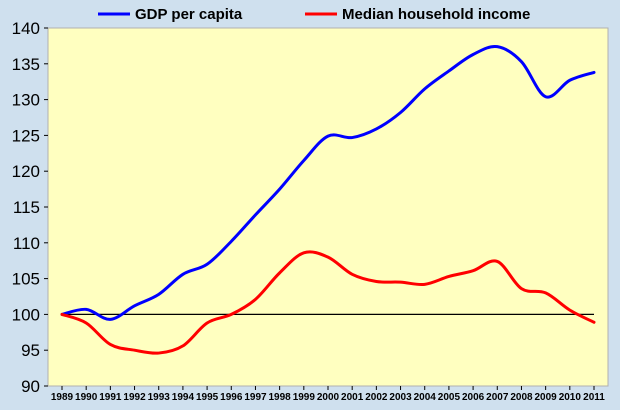 Image resolution: width=620 pixels, height=410 pixels. What do you see at coordinates (280, 397) in the screenshot?
I see `x-tick-label: 1998` at bounding box center [280, 397].